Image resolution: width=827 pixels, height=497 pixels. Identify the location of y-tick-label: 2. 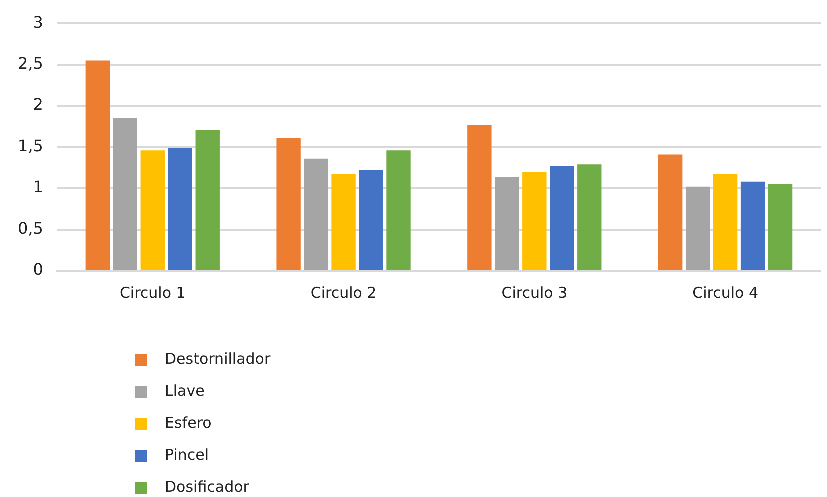
(38, 104).